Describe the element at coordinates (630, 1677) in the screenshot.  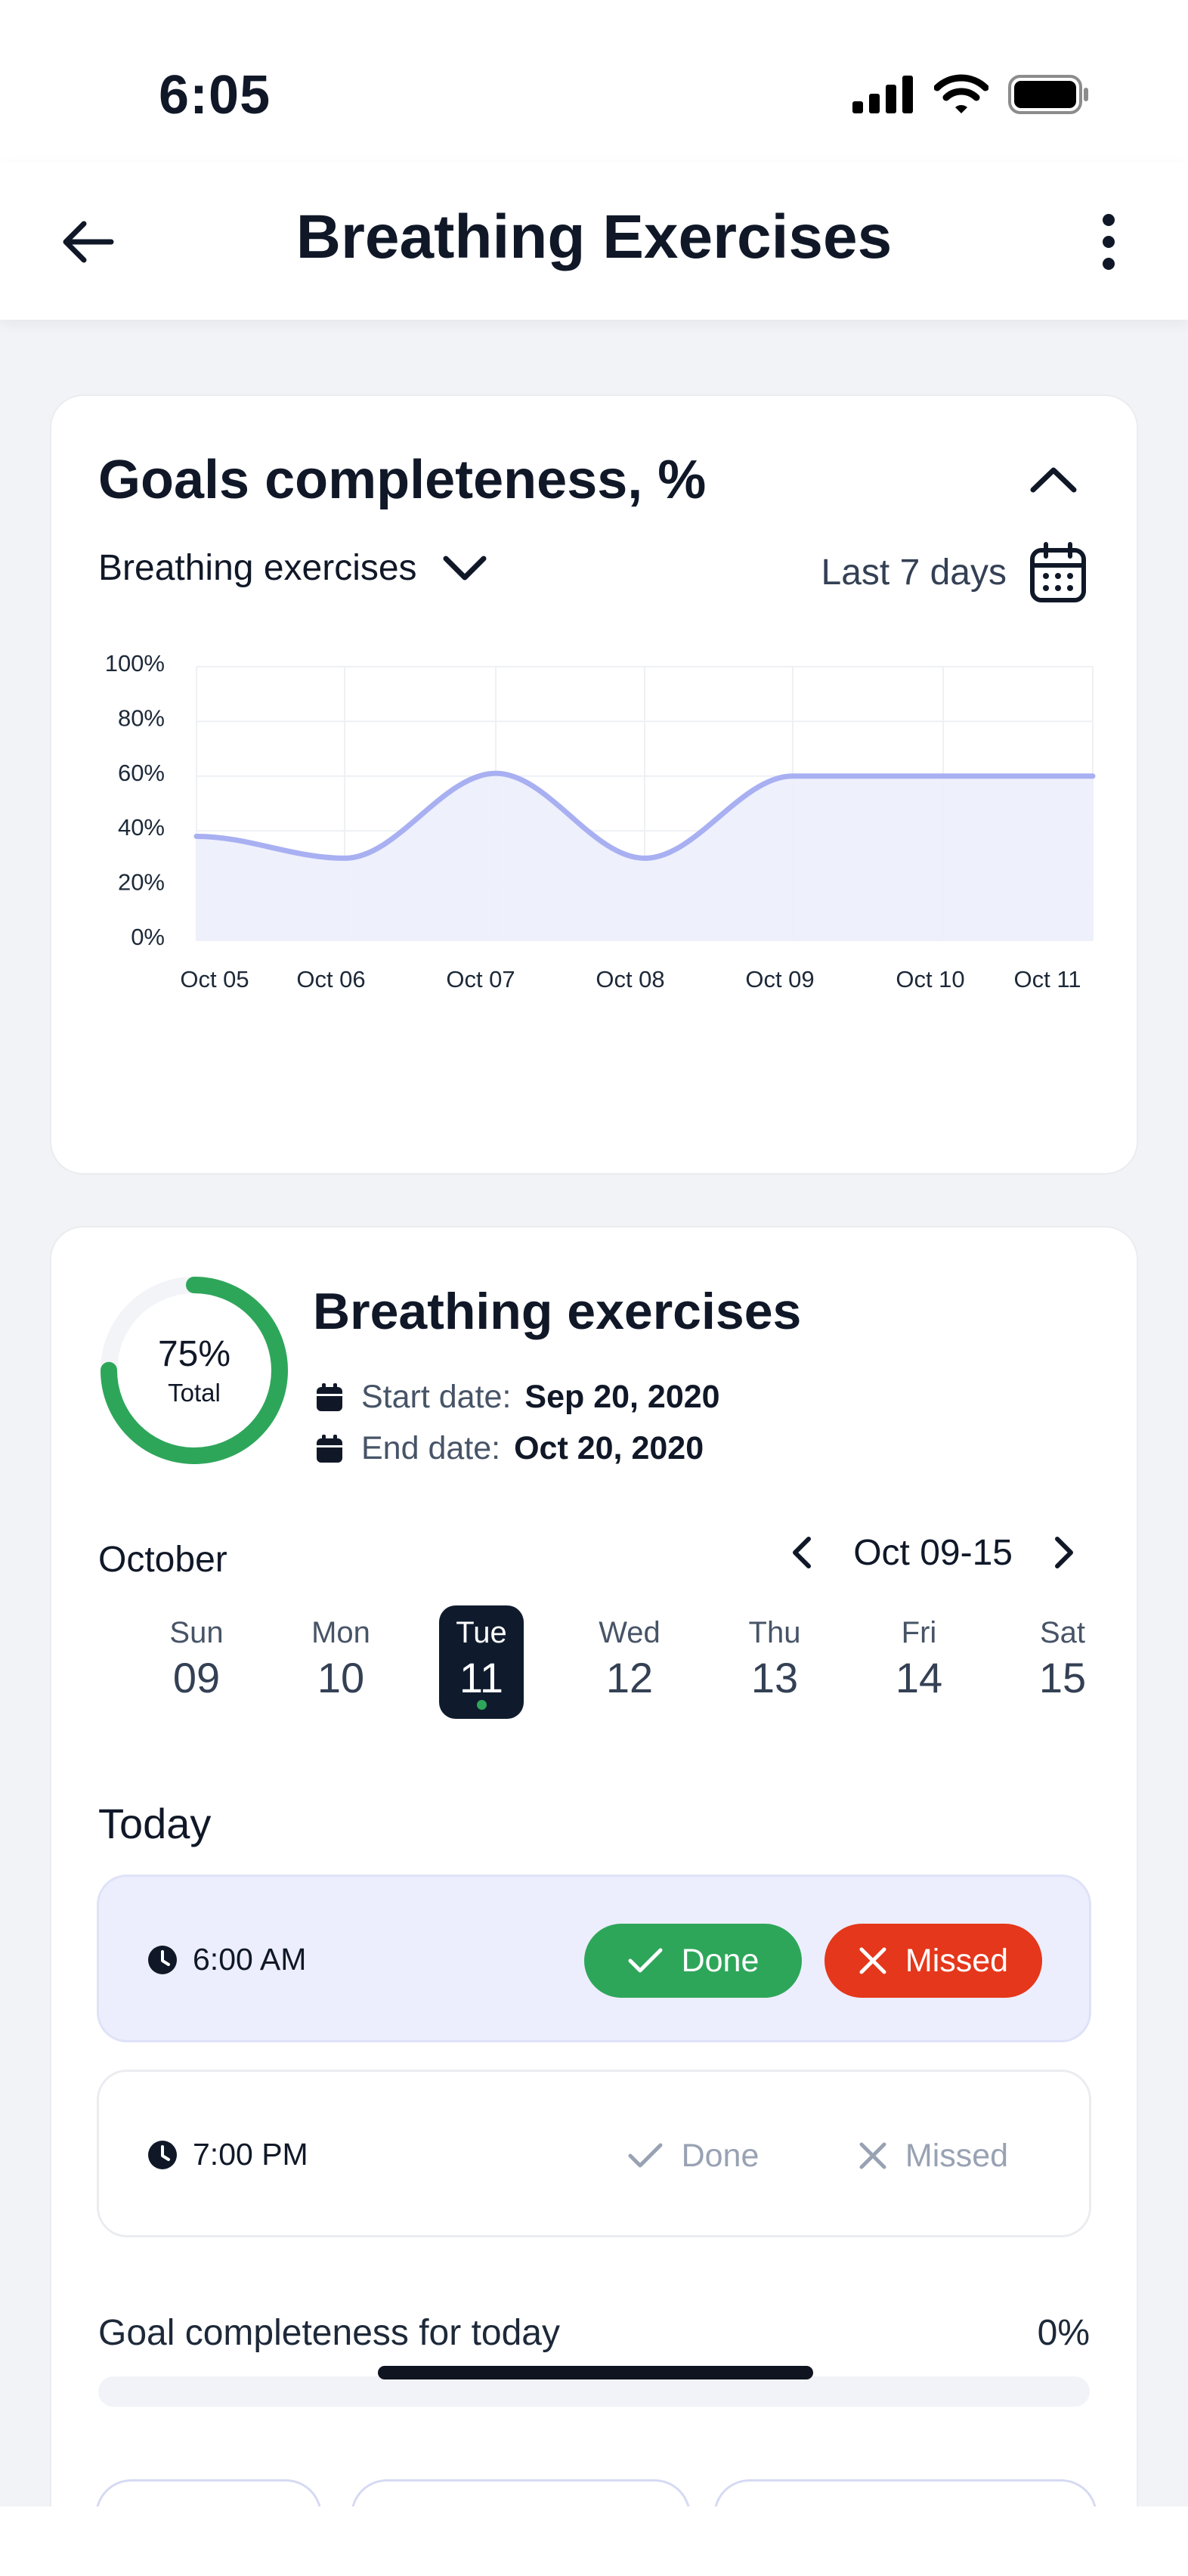
I see `day-number: 12` at that location.